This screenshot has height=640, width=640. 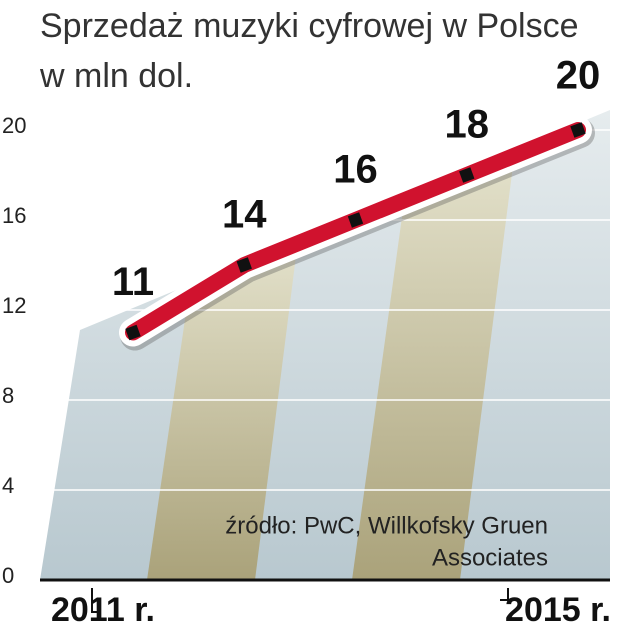 I want to click on y-tick-label: 4, so click(x=8, y=485).